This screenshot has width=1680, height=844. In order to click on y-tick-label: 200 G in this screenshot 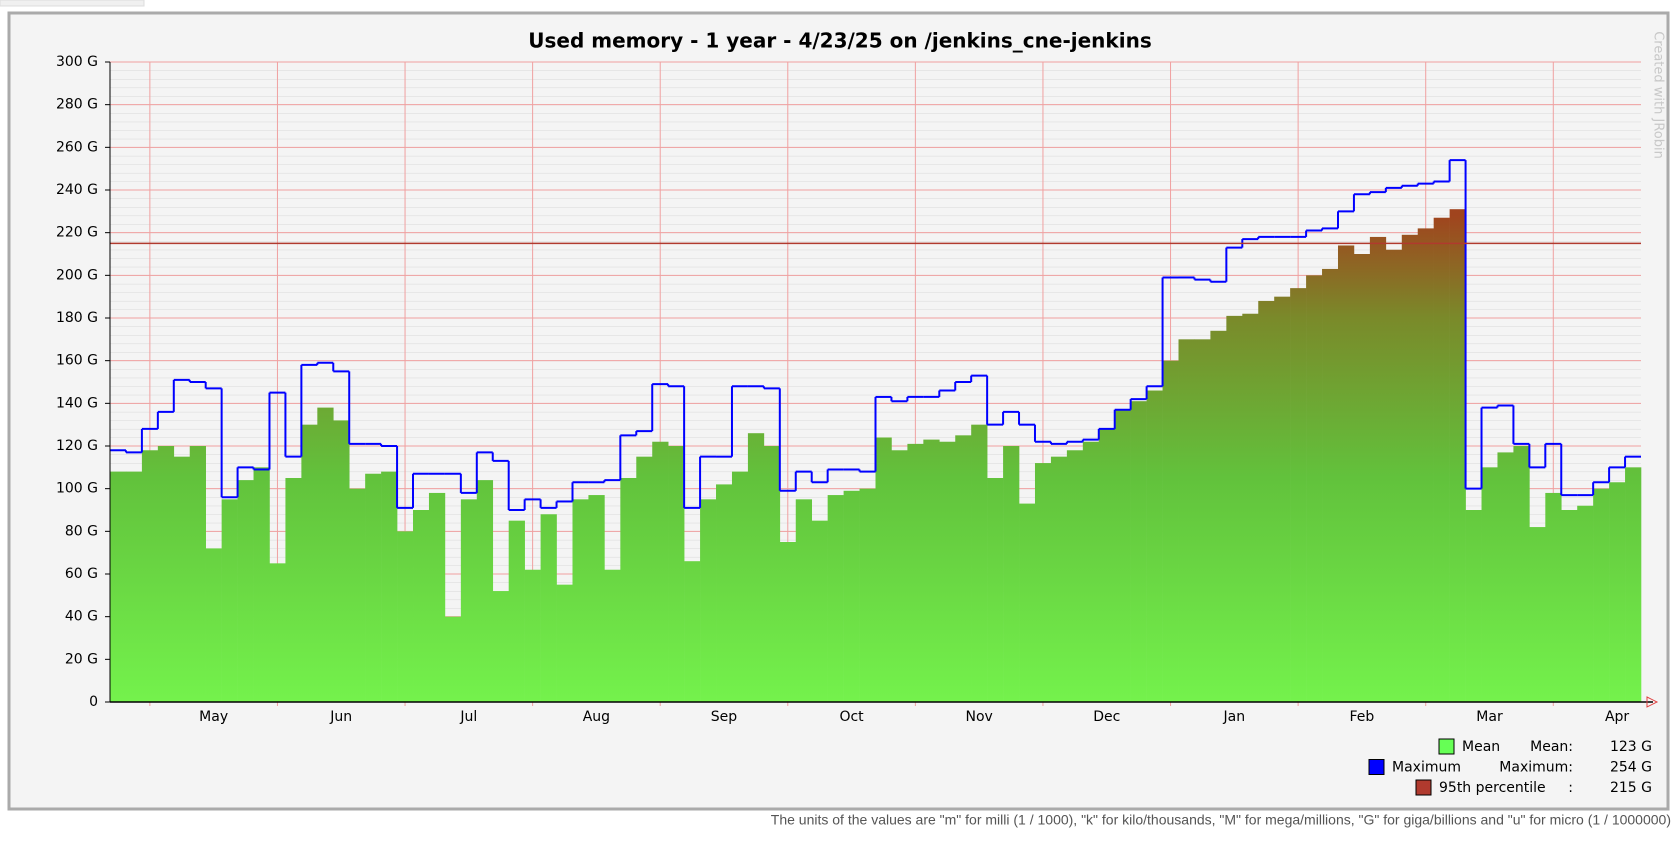, I will do `click(77, 275)`.